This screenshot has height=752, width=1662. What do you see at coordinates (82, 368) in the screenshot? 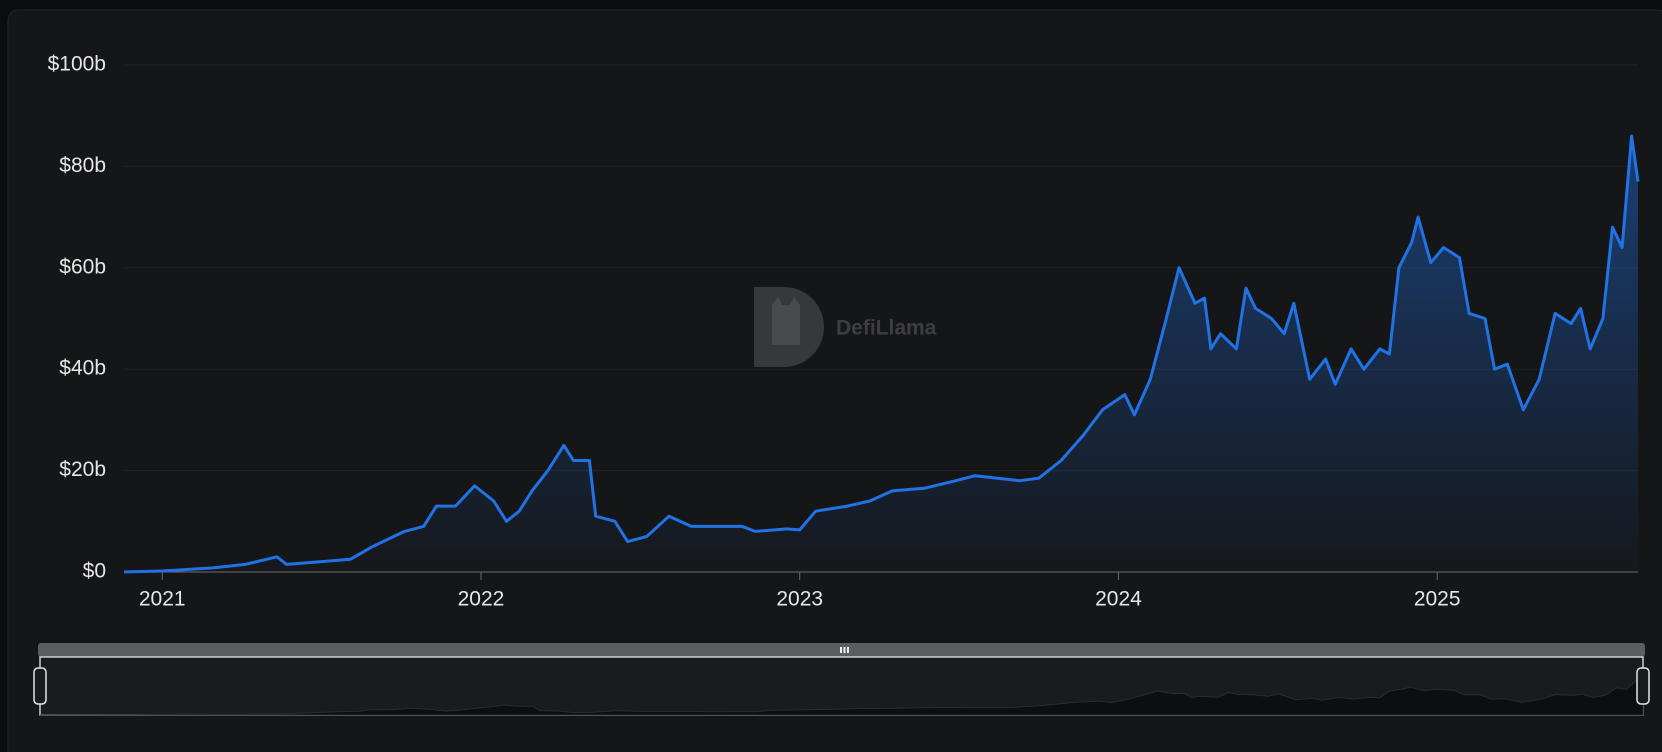
I see `y-tick-label: $40b` at bounding box center [82, 368].